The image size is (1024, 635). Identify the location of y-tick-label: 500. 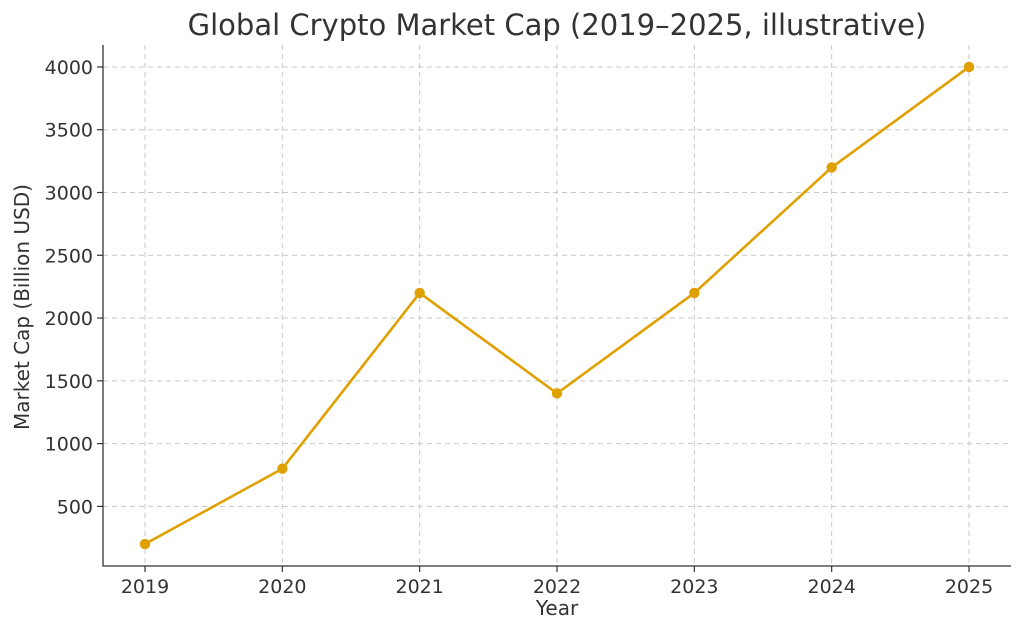
(75, 507).